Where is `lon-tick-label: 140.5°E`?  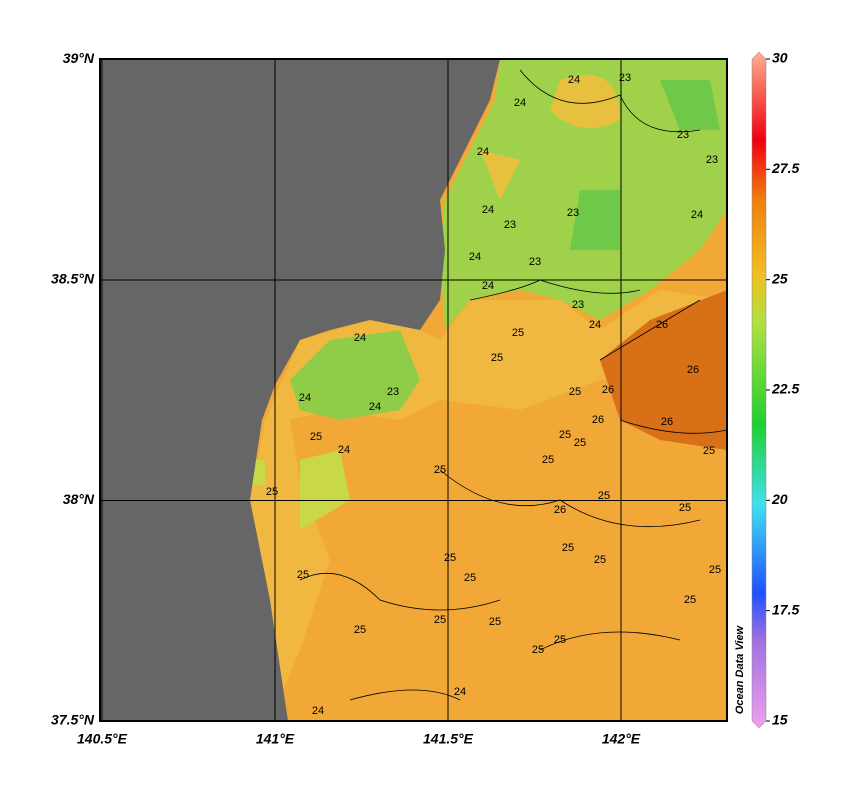 lon-tick-label: 140.5°E is located at coordinates (102, 739).